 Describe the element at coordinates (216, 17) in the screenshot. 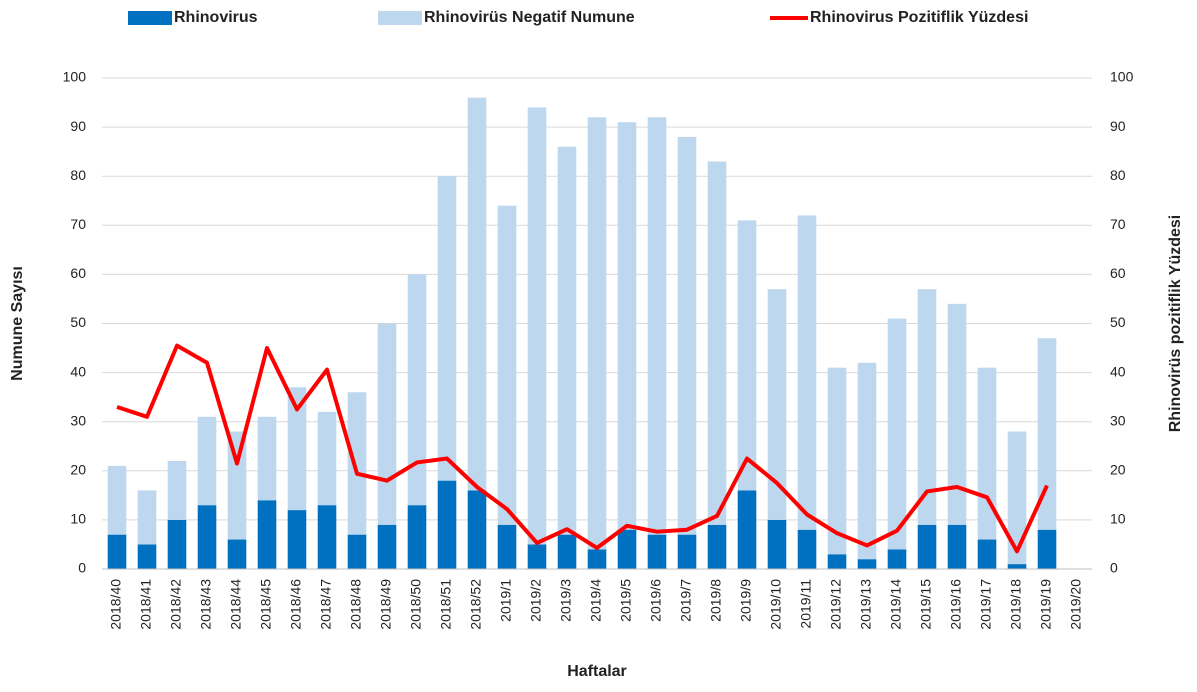

I see `legend-label: Rhinovirus` at that location.